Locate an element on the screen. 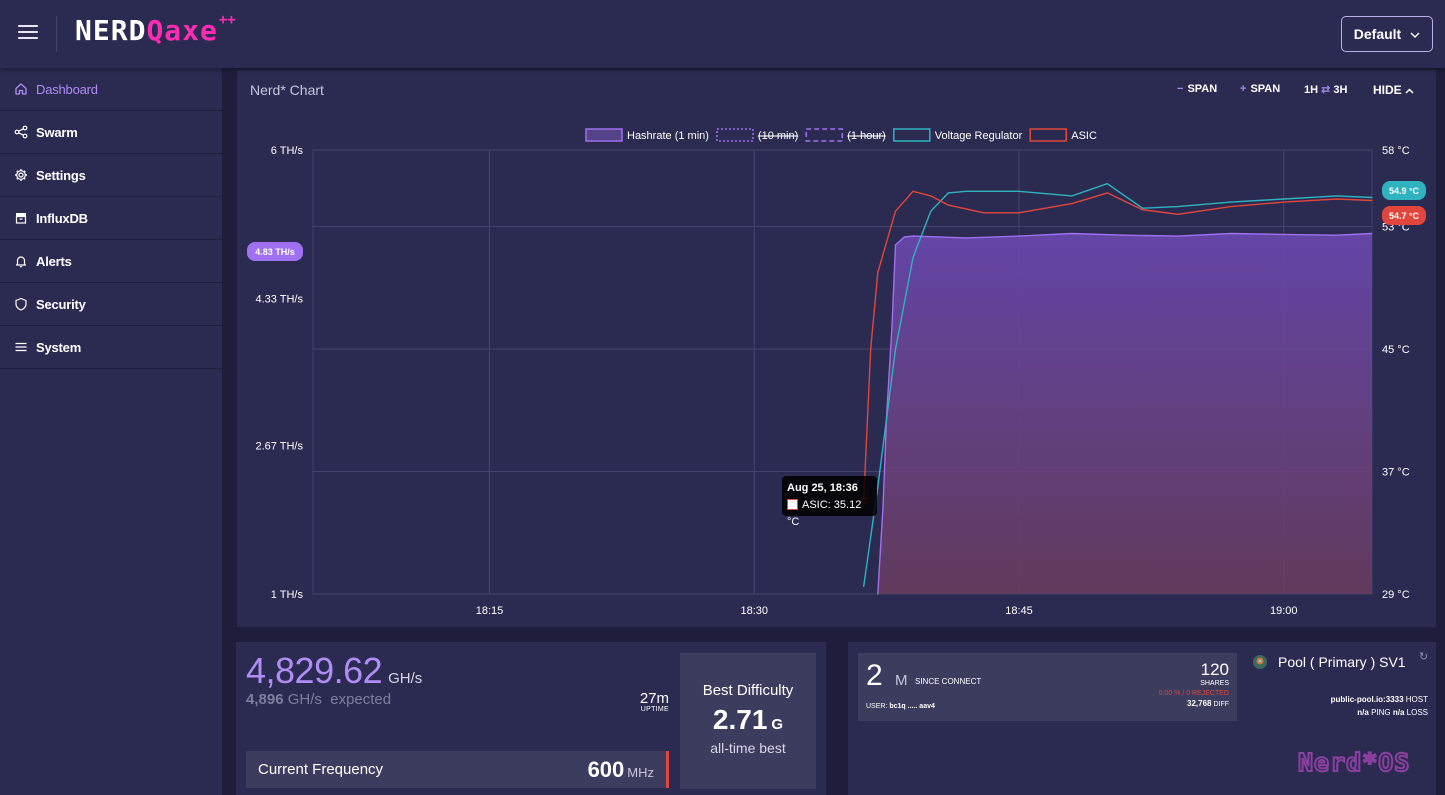 The width and height of the screenshot is (1445, 795). best-difficulty-title: Best Difficulty is located at coordinates (748, 690).